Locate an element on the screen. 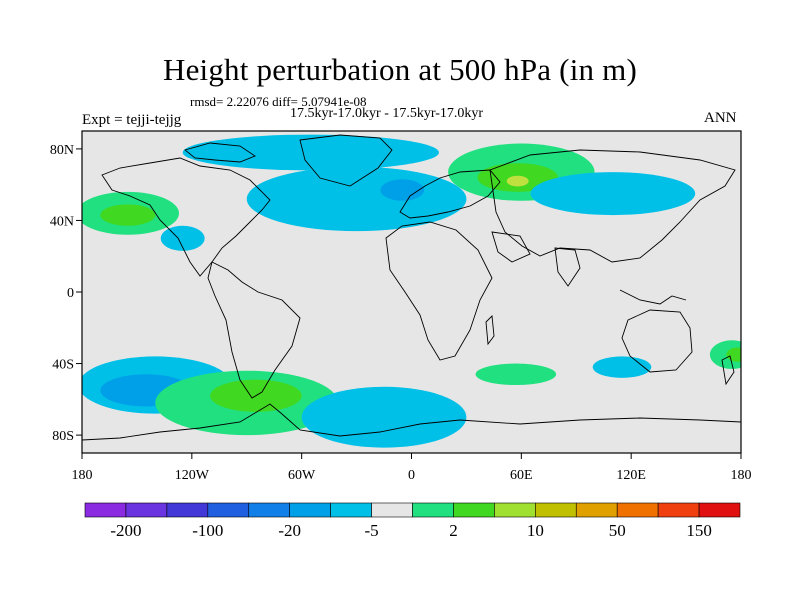 The width and height of the screenshot is (800, 600). colorbar-label: -20 is located at coordinates (289, 530).